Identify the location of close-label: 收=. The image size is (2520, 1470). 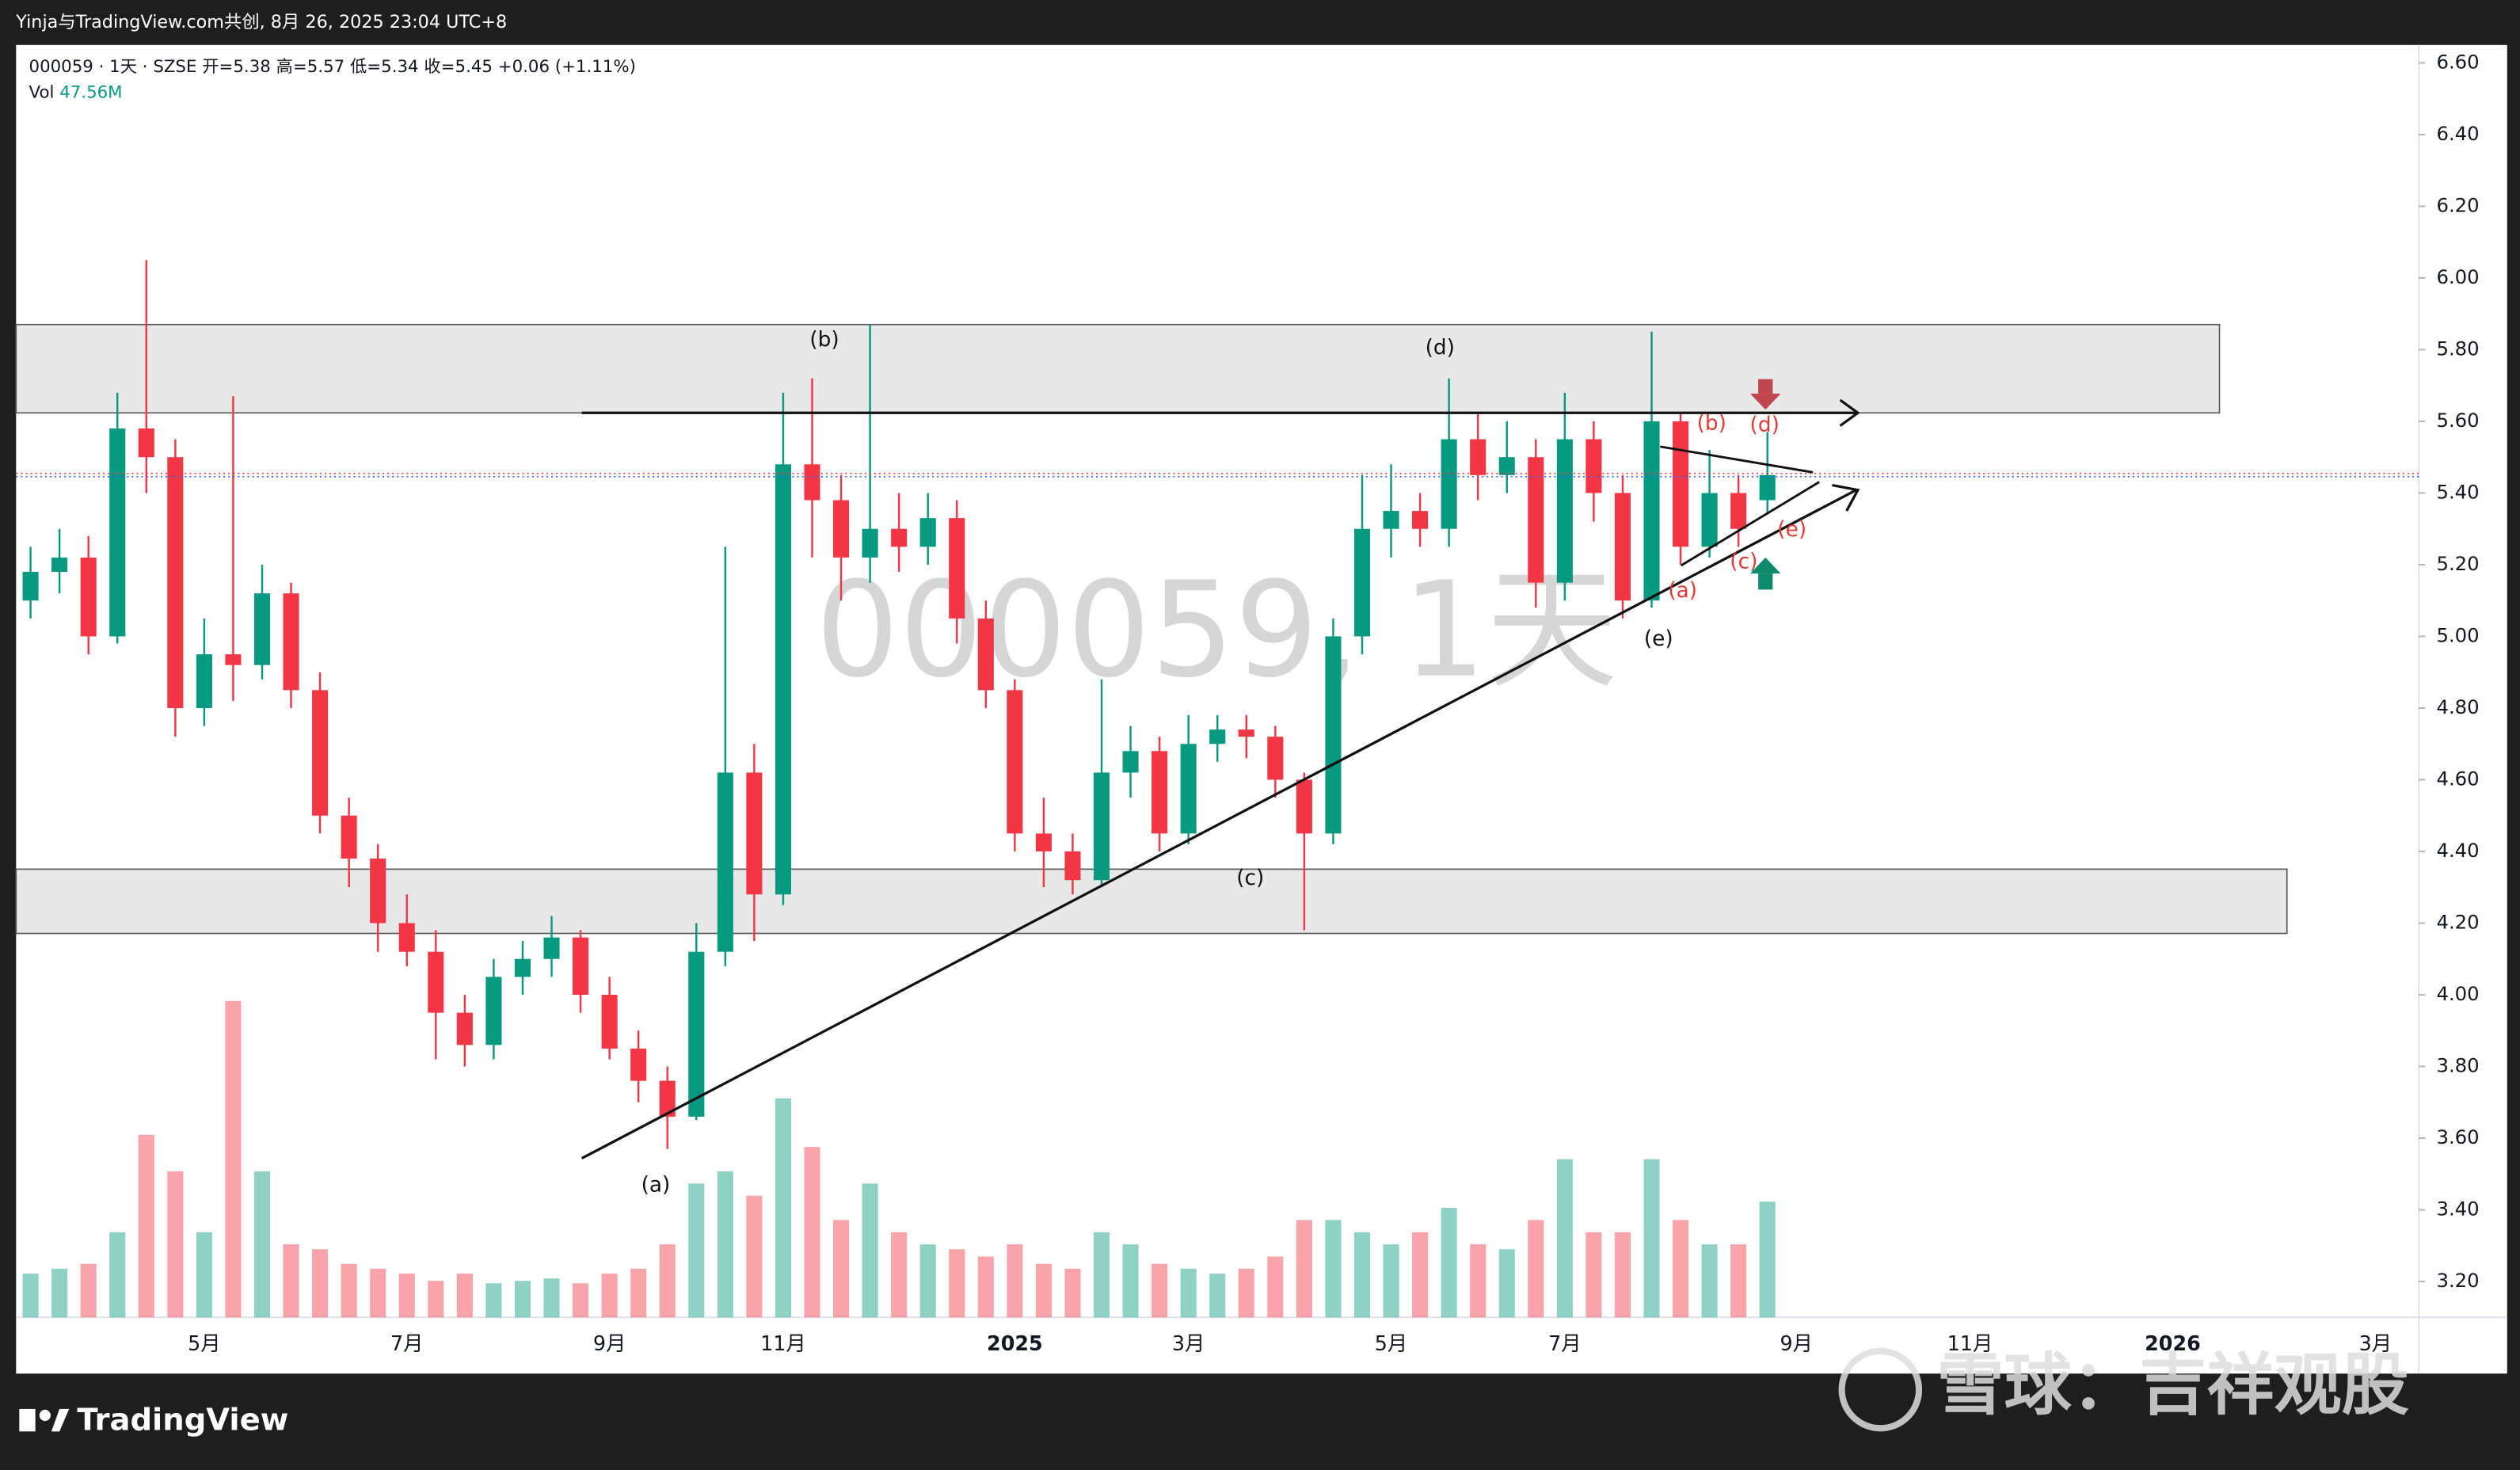
(439, 67).